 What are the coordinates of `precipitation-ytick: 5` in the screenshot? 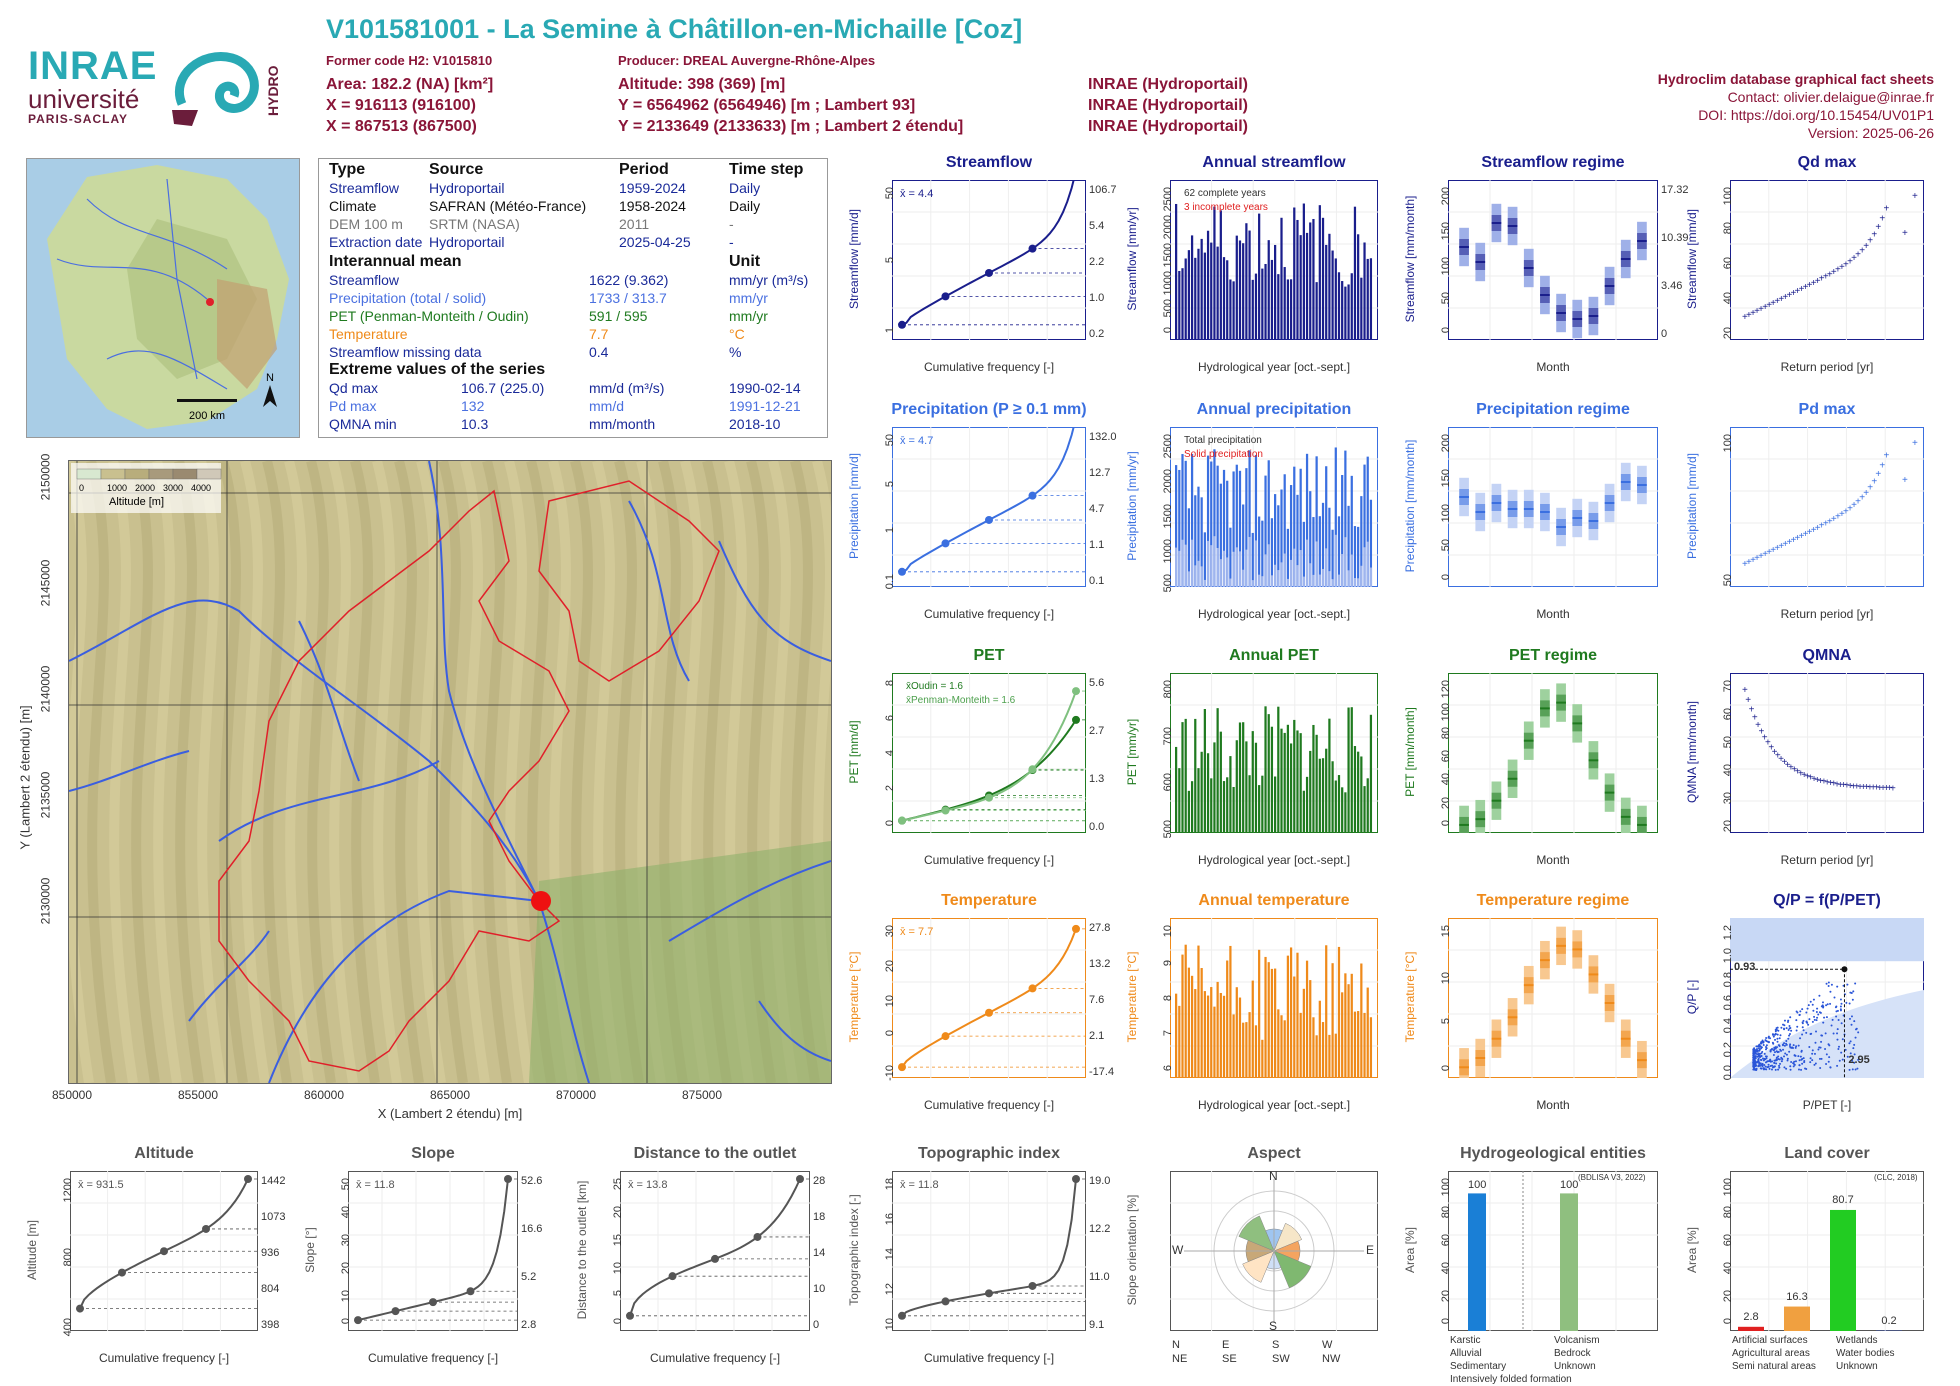 It's located at (890, 483).